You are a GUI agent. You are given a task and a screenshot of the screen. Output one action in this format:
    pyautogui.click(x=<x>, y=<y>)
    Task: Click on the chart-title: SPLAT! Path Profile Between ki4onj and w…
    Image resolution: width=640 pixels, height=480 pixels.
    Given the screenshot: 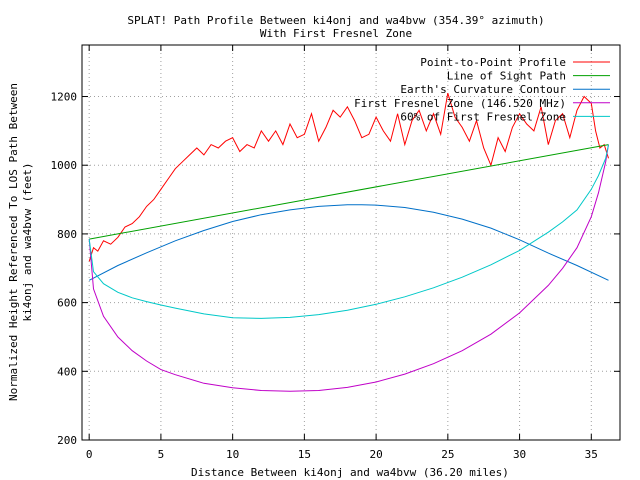 What is the action you would take?
    pyautogui.click(x=335, y=20)
    